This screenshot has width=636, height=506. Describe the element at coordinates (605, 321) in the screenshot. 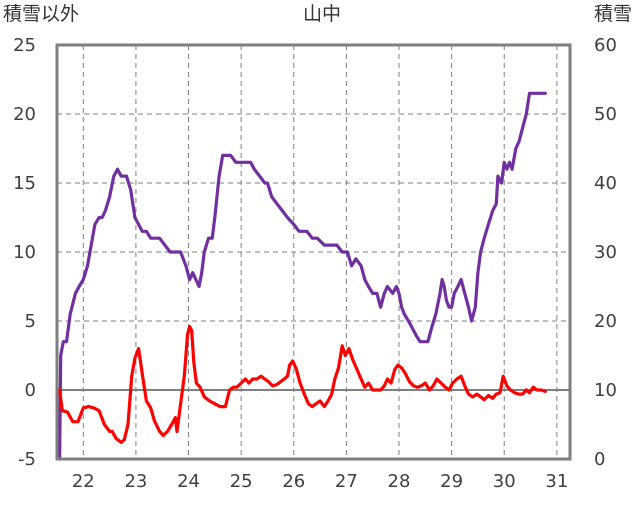

I see `right-tick-label: 20` at that location.